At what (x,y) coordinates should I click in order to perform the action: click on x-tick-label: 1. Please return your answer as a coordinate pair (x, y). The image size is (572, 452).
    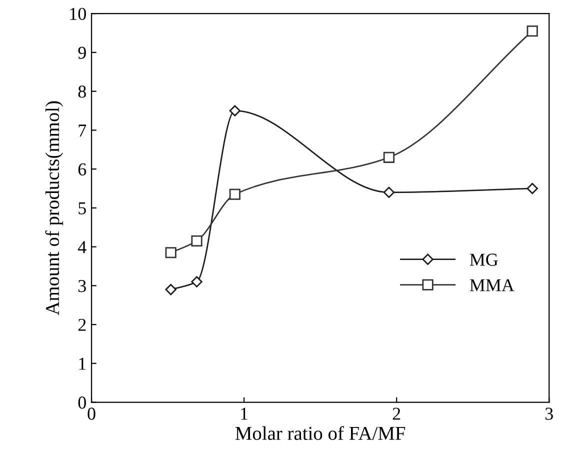
    Looking at the image, I should click on (244, 414).